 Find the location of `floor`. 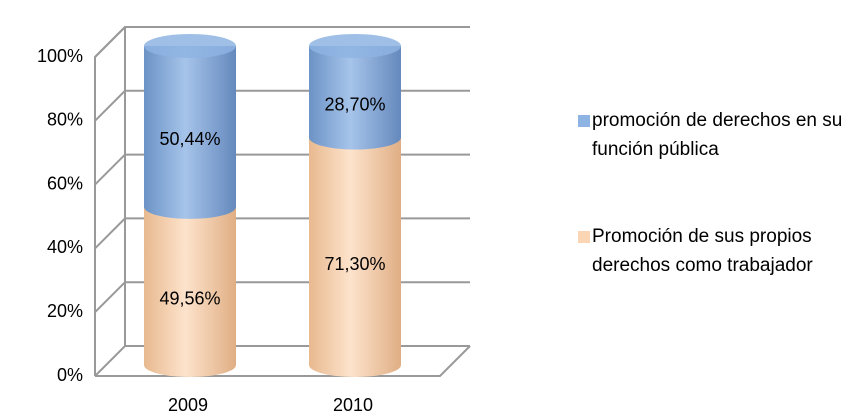

floor is located at coordinates (283, 361).